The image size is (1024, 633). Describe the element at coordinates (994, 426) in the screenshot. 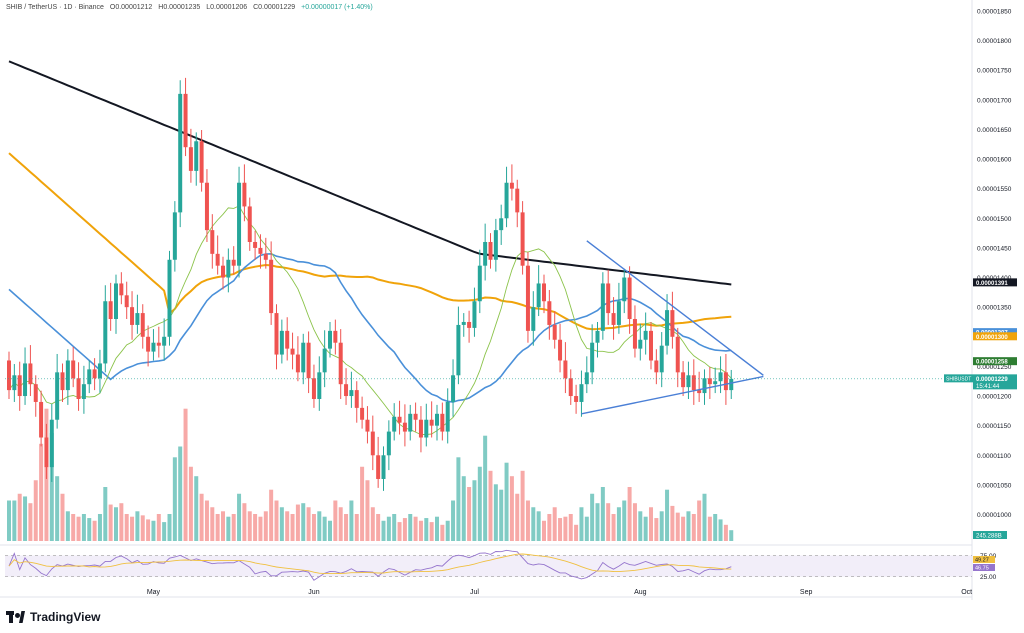

I see `y-tick-label: 0.00001150` at that location.